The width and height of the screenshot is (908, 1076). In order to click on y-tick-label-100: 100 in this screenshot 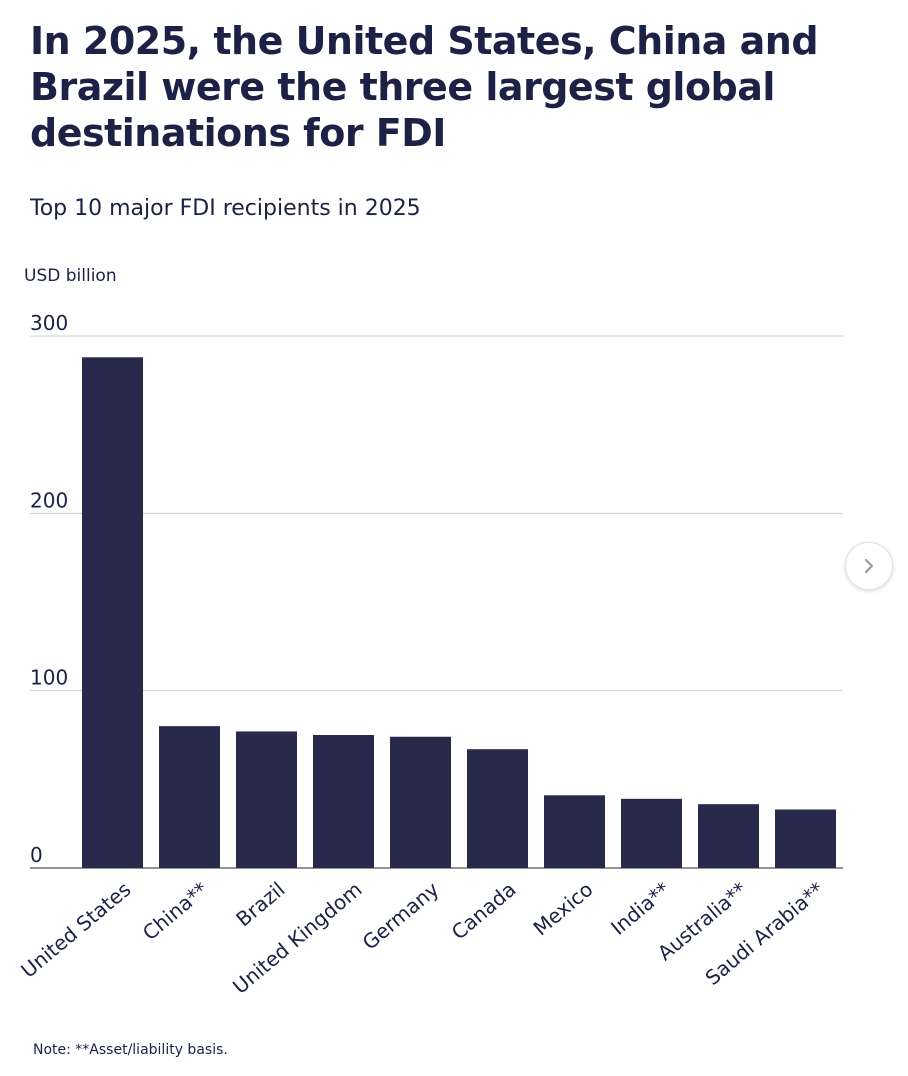, I will do `click(49, 678)`.